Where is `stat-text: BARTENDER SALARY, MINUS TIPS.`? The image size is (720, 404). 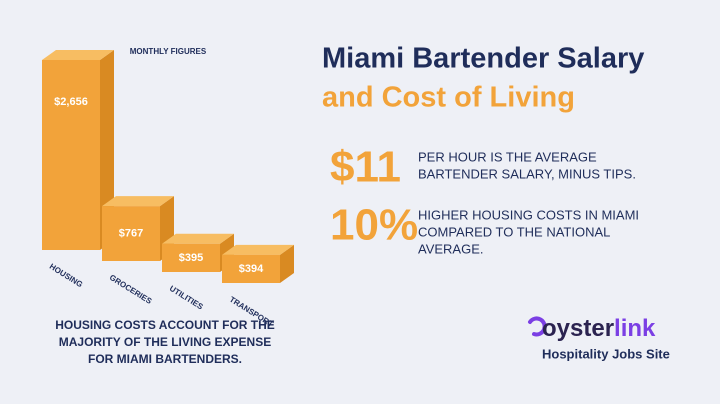
stat-text: BARTENDER SALARY, MINUS TIPS. is located at coordinates (527, 173).